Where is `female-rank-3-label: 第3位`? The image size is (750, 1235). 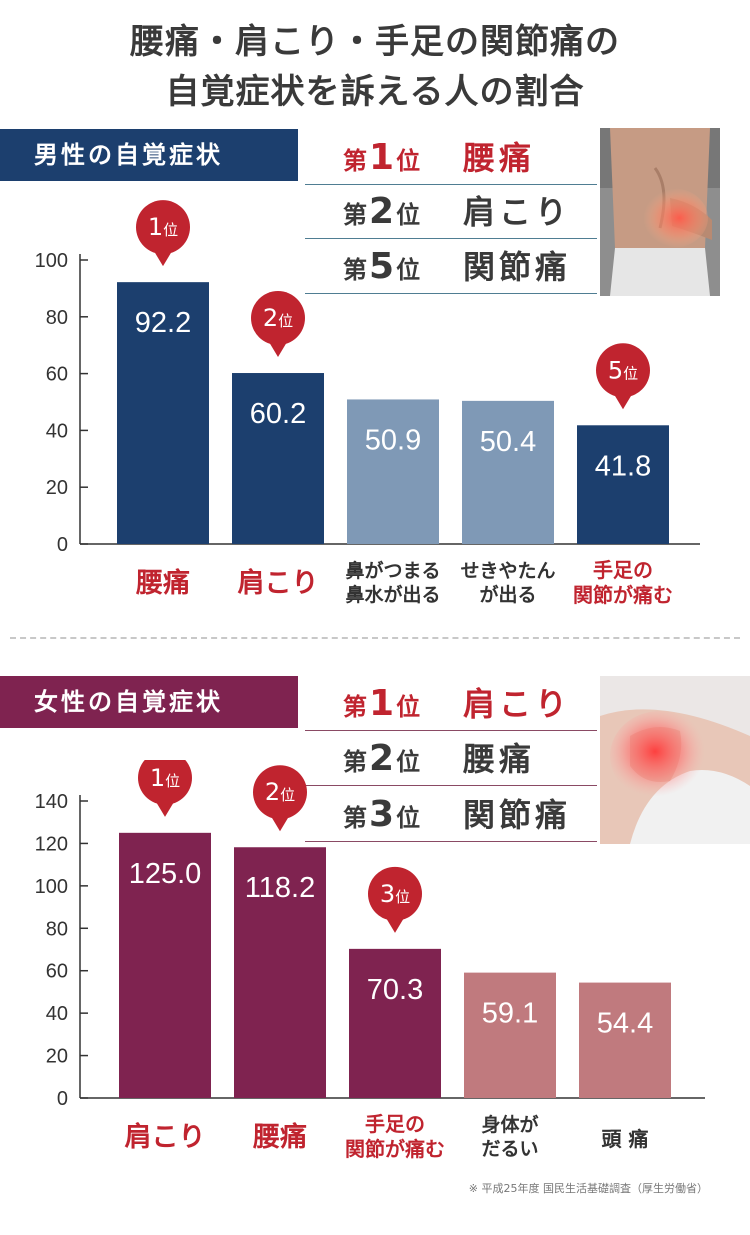 female-rank-3-label: 第3位 is located at coordinates (382, 814).